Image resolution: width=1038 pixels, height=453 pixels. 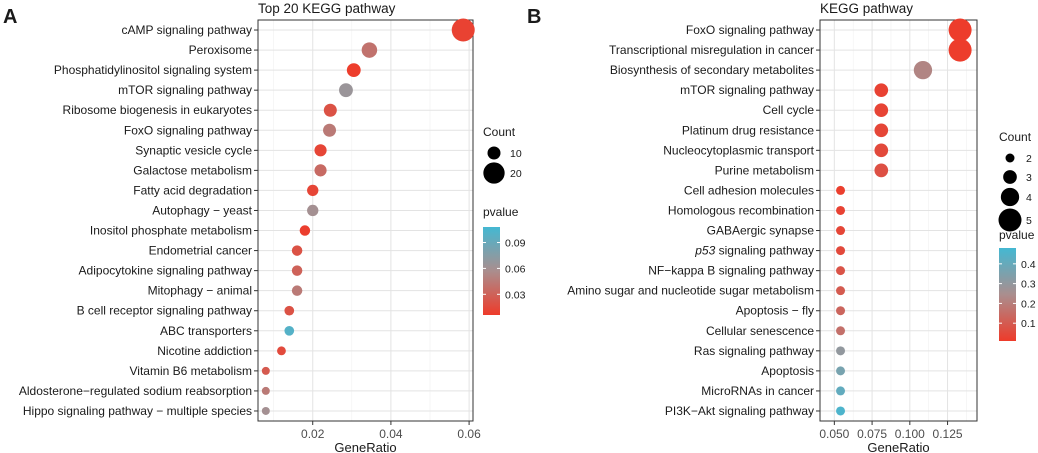 I want to click on panel-a-x-axis-label: GeneRatio, so click(x=365, y=446).